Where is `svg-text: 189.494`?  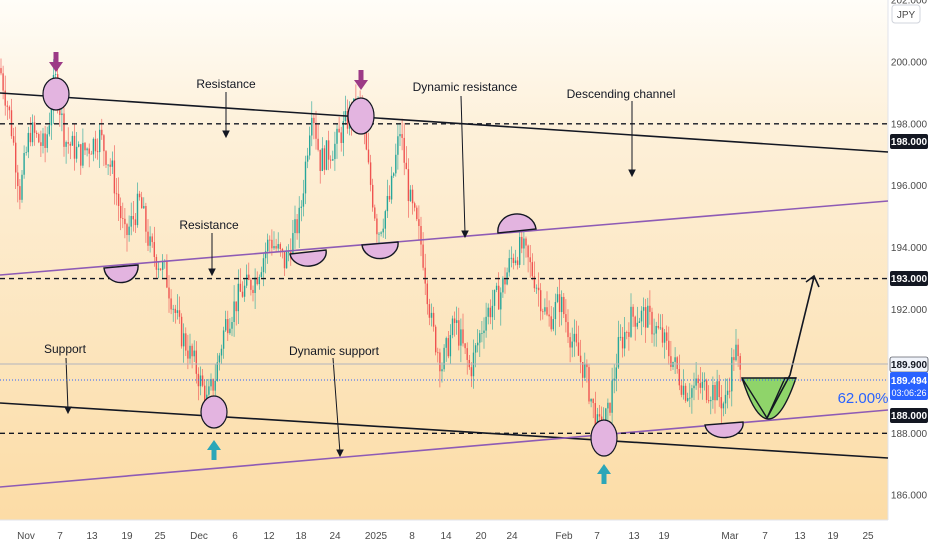
svg-text: 189.494 is located at coordinates (909, 381).